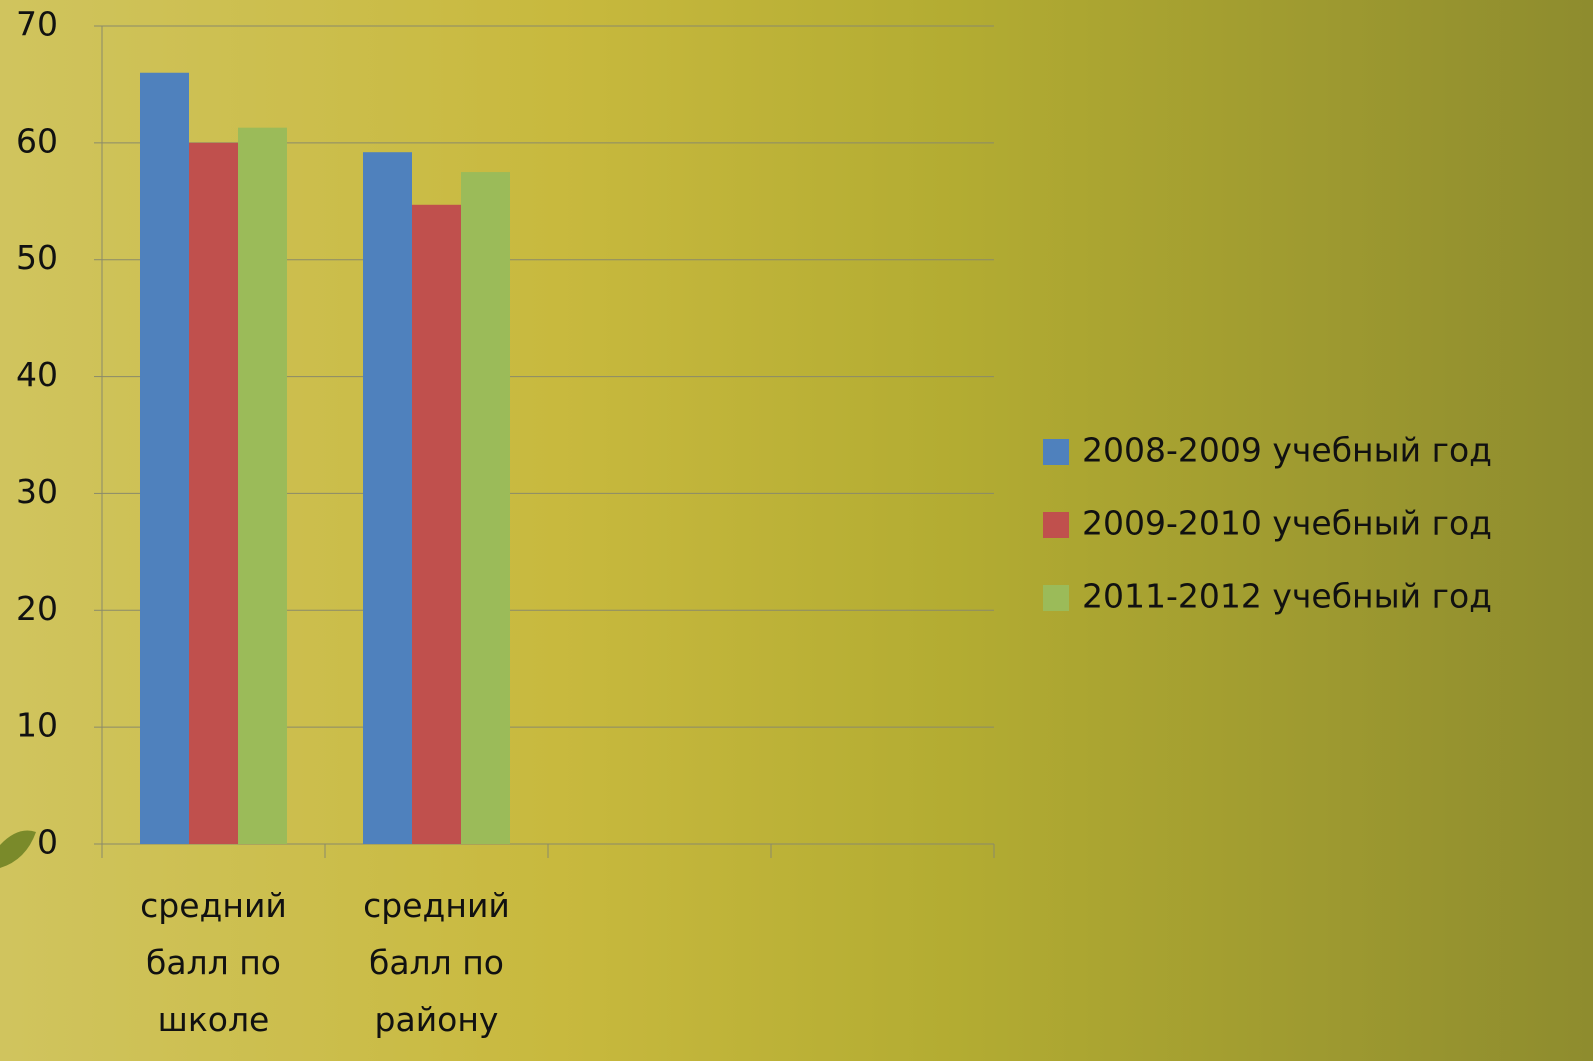  I want to click on y-tick-label: 50, so click(37, 257).